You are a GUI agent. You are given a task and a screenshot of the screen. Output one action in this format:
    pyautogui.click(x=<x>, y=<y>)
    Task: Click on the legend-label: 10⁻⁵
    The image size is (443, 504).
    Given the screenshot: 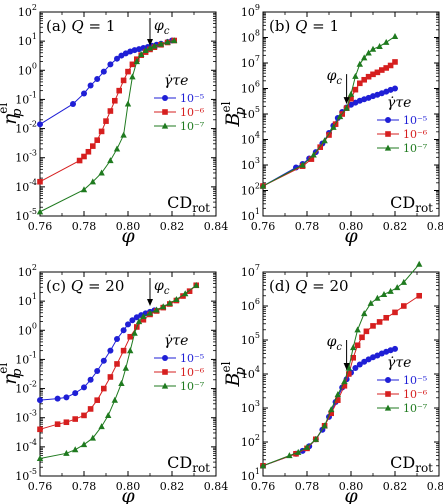 What is the action you would take?
    pyautogui.click(x=192, y=98)
    